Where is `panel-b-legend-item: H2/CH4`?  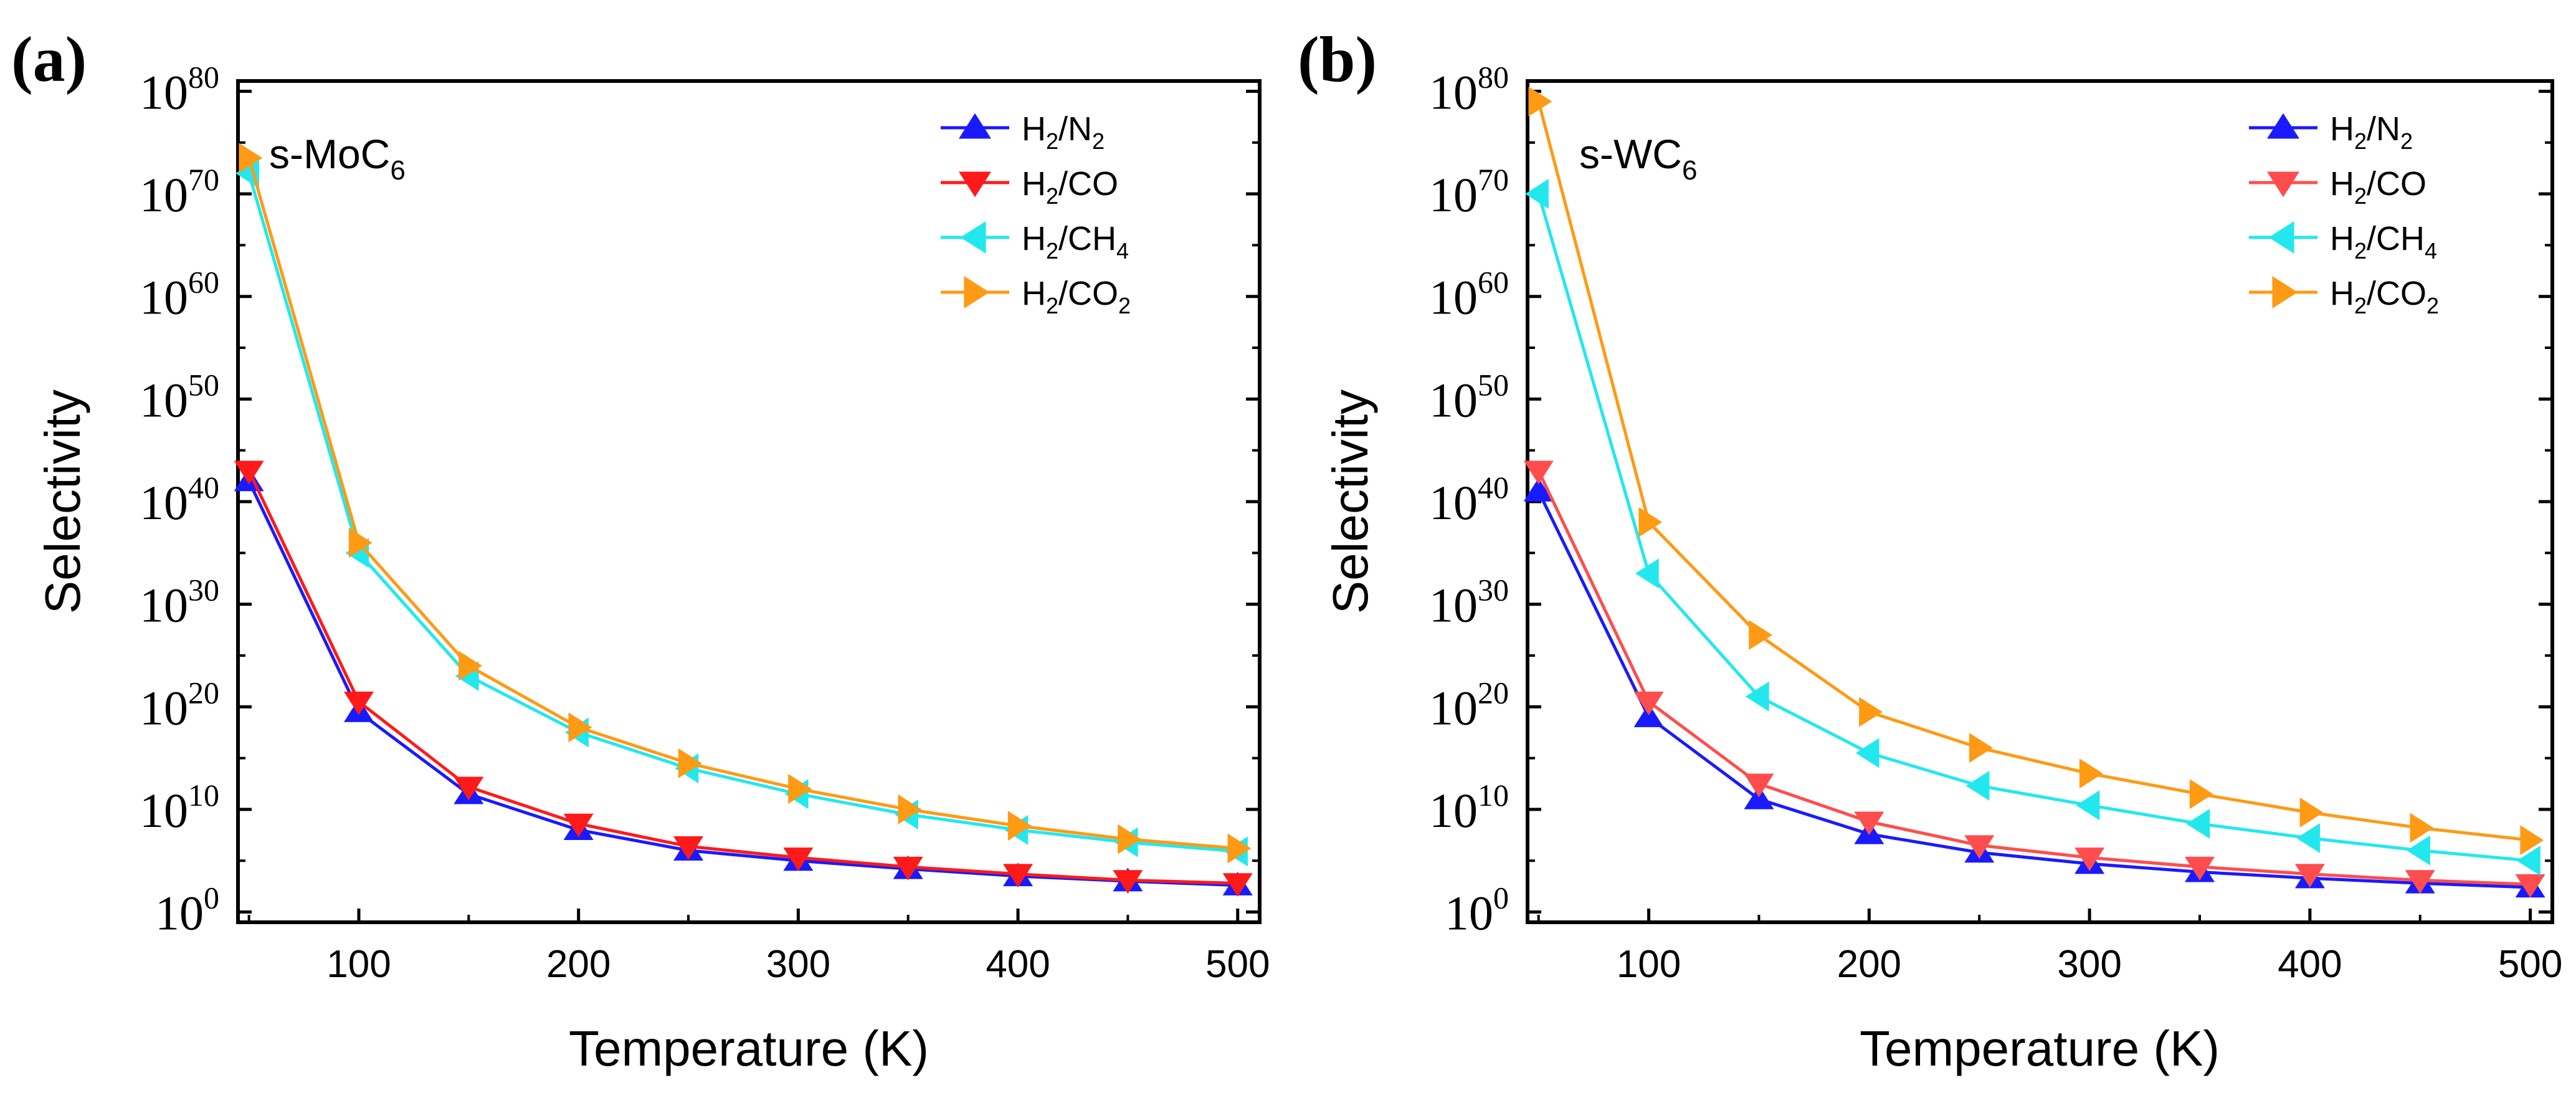
panel-b-legend-item: H2/CH4 is located at coordinates (2343, 242).